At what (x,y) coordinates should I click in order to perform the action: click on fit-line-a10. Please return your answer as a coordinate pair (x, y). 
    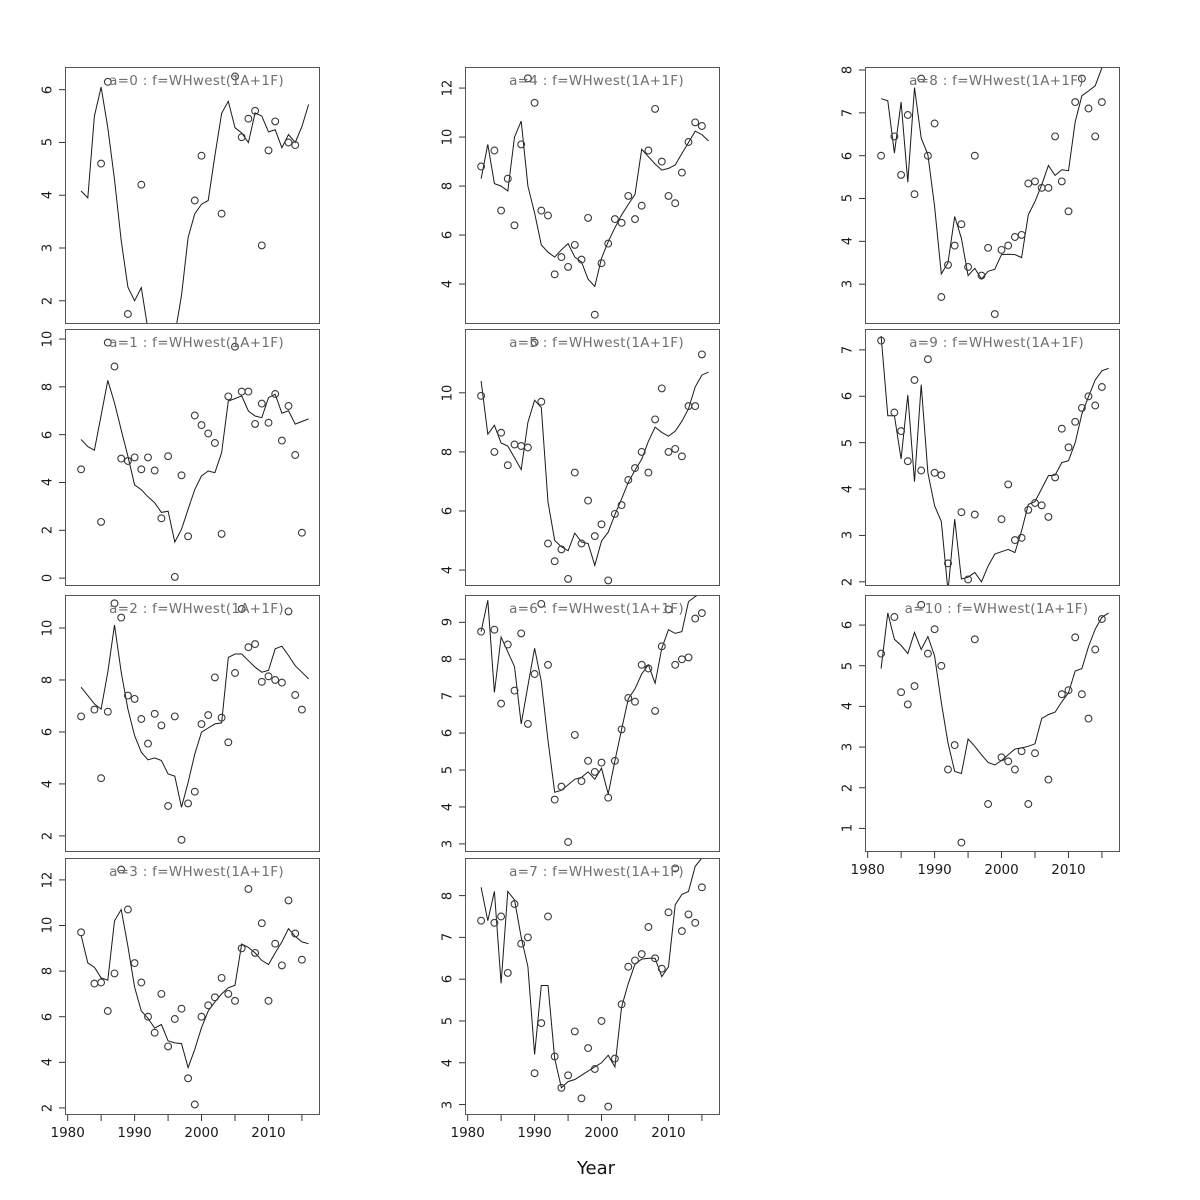
    Looking at the image, I should click on (994, 693).